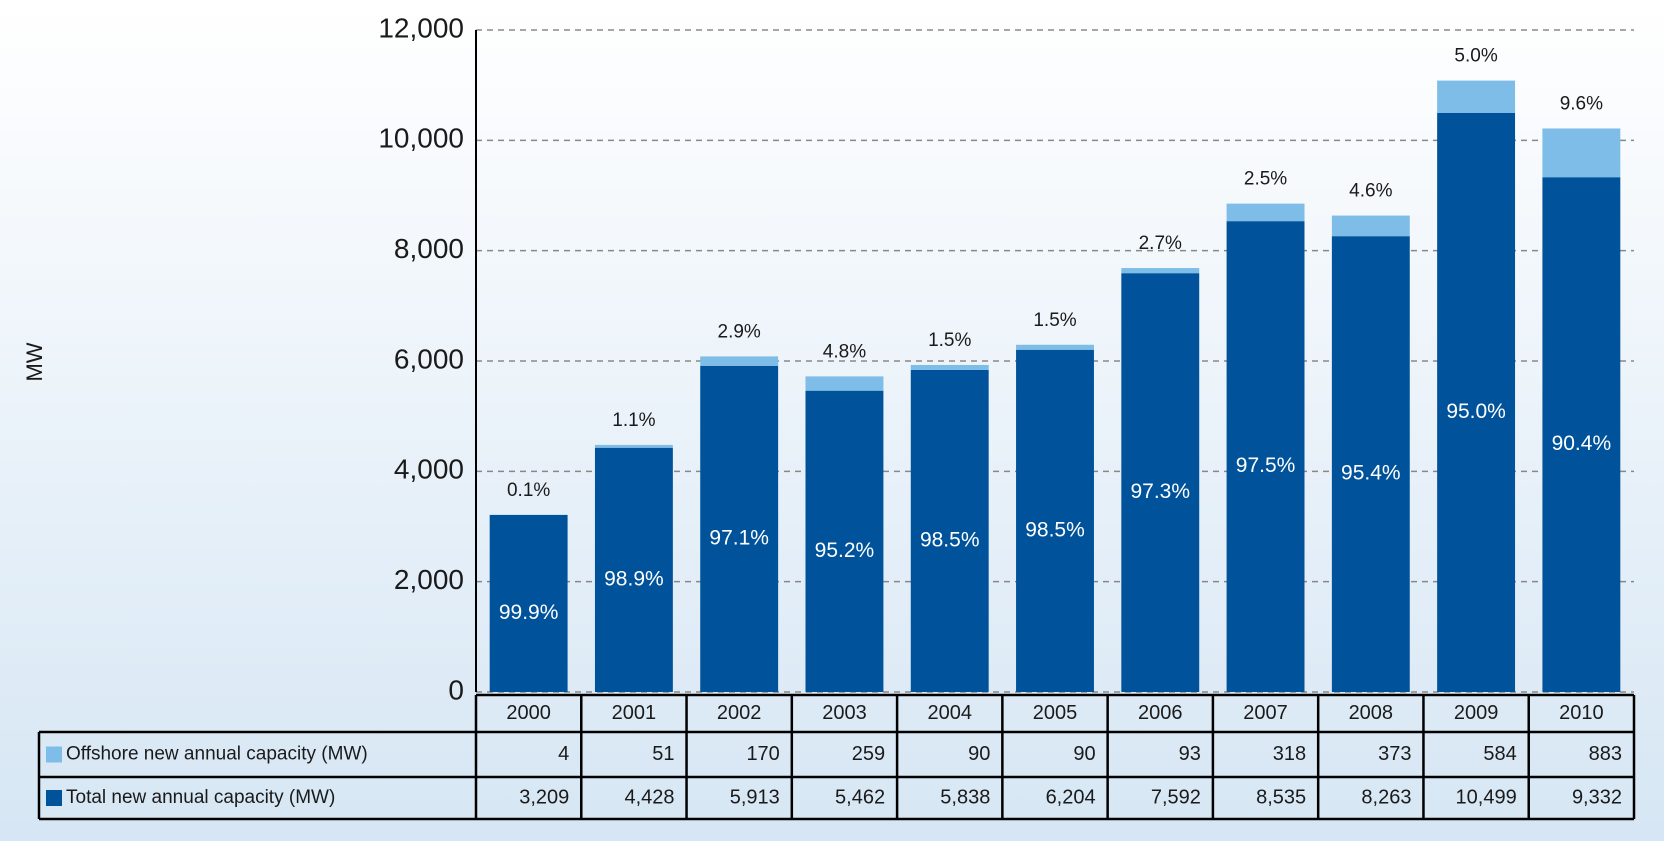 The image size is (1664, 841). I want to click on share-label: 2.5%, so click(1265, 179).